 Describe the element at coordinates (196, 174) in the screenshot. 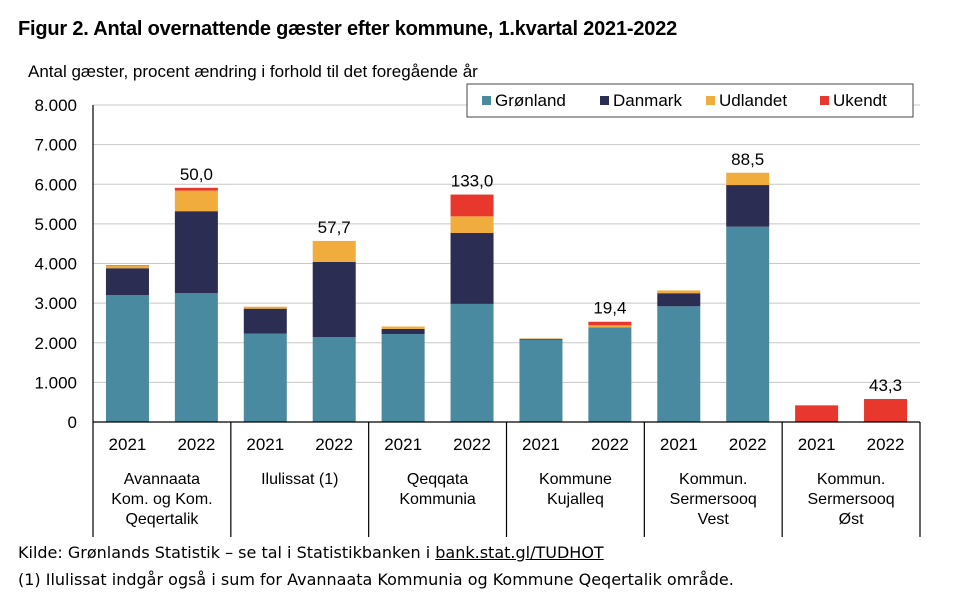

I see `data-label: 50,0` at that location.